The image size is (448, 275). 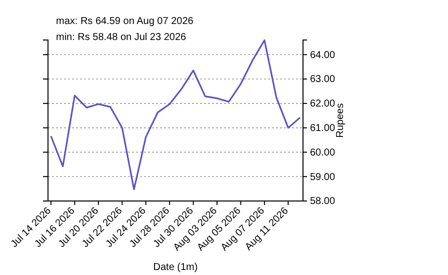 What do you see at coordinates (323, 152) in the screenshot?
I see `y-tick-label: 60.00` at bounding box center [323, 152].